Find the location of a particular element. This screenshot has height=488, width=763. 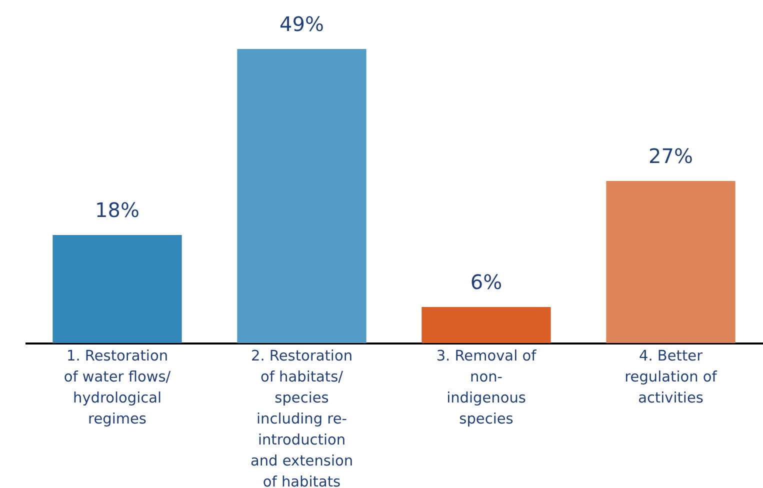

x-tick-label: 1. Restoration of water flows/ hydrological regimes is located at coordinates (117, 388).